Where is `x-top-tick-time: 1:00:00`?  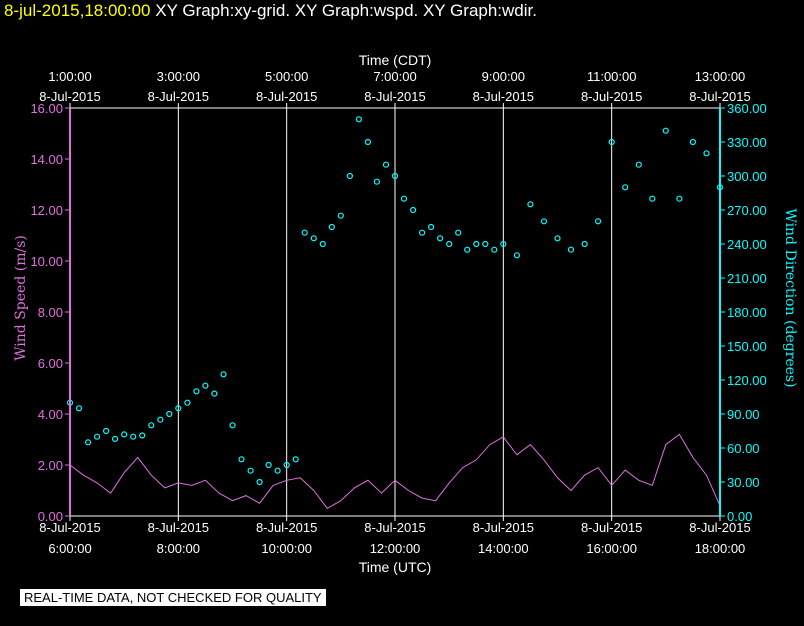 x-top-tick-time: 1:00:00 is located at coordinates (69, 76).